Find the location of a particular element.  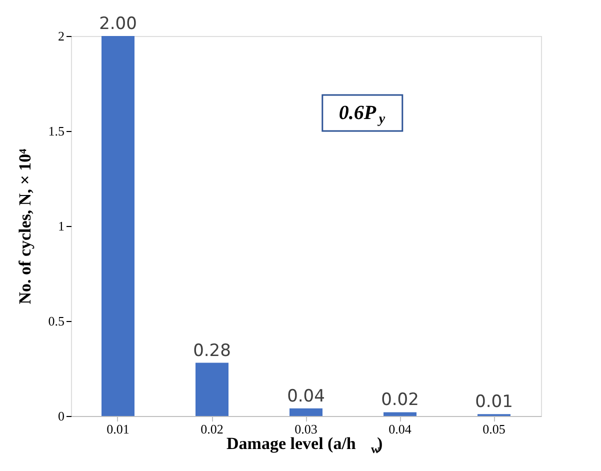

y-tick-label: 0.5 is located at coordinates (56, 321).